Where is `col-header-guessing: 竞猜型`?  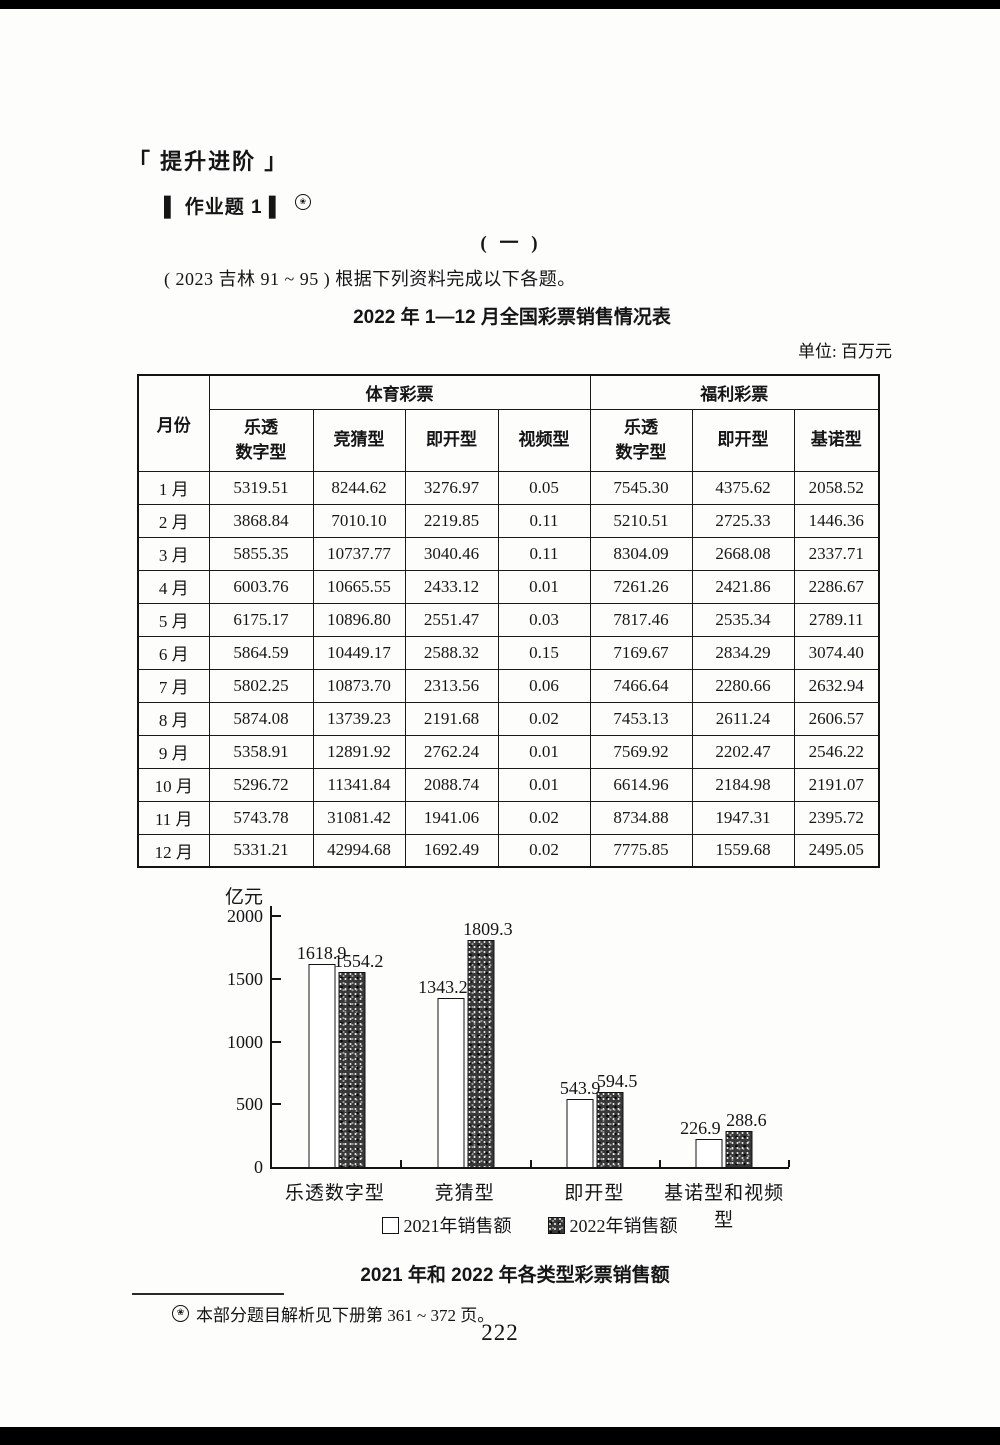 col-header-guessing: 竞猜型 is located at coordinates (359, 440).